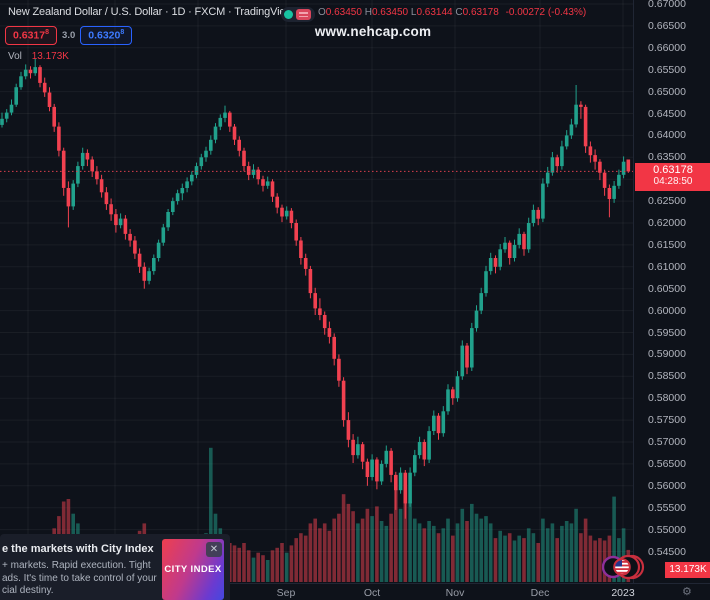 This screenshot has height=600, width=710. What do you see at coordinates (673, 181) in the screenshot?
I see `bar-countdown: 04:28:50` at bounding box center [673, 181].